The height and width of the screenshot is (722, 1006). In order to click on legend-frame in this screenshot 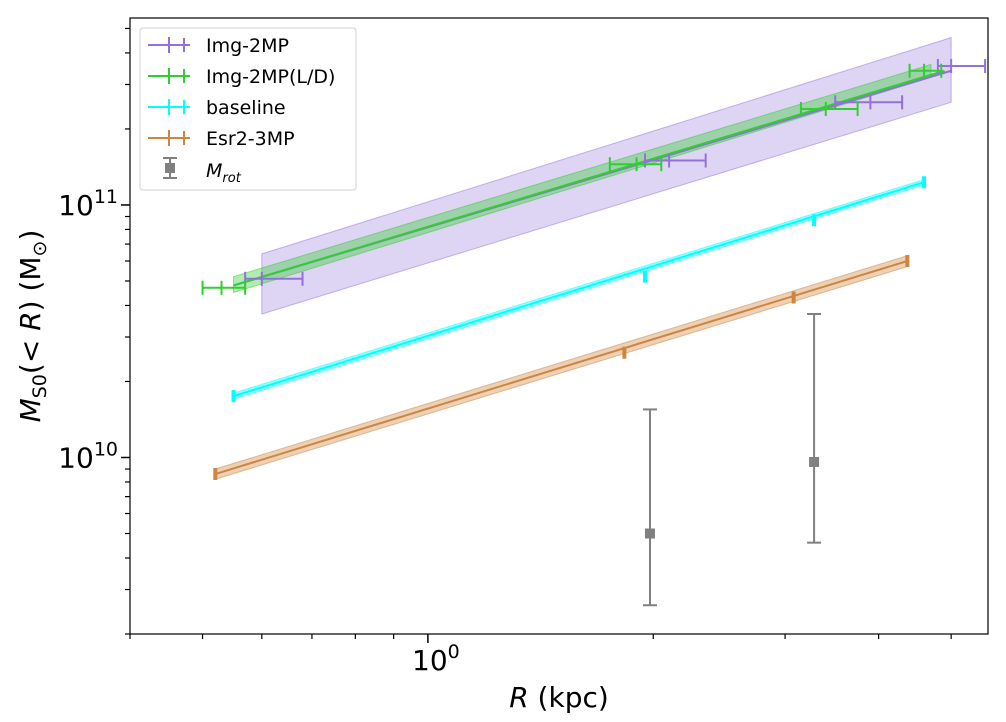, I will do `click(248, 109)`.